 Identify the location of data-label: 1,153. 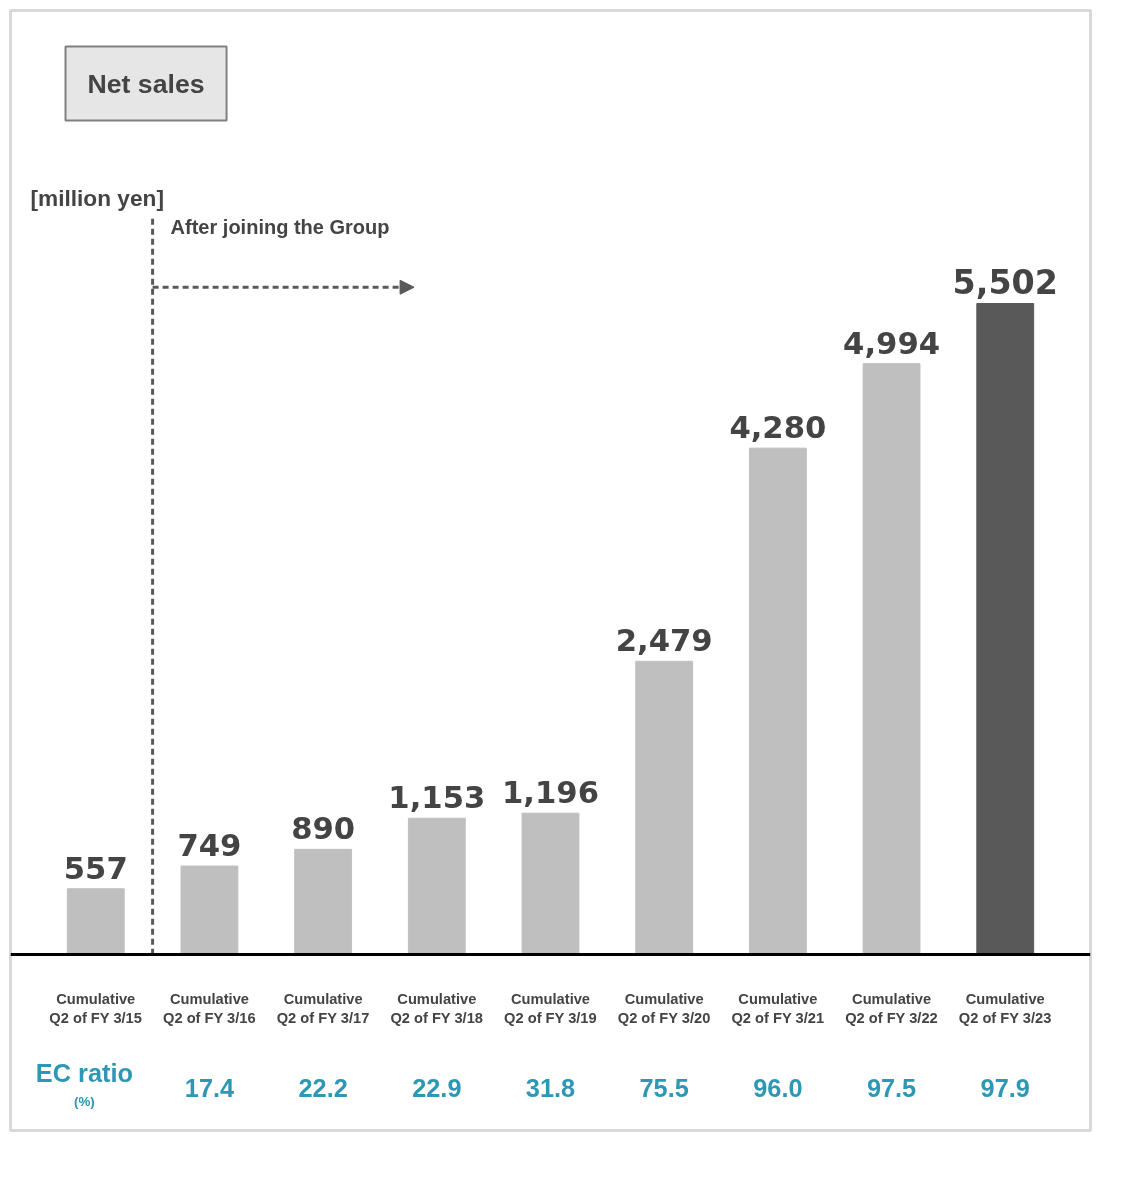
(437, 798).